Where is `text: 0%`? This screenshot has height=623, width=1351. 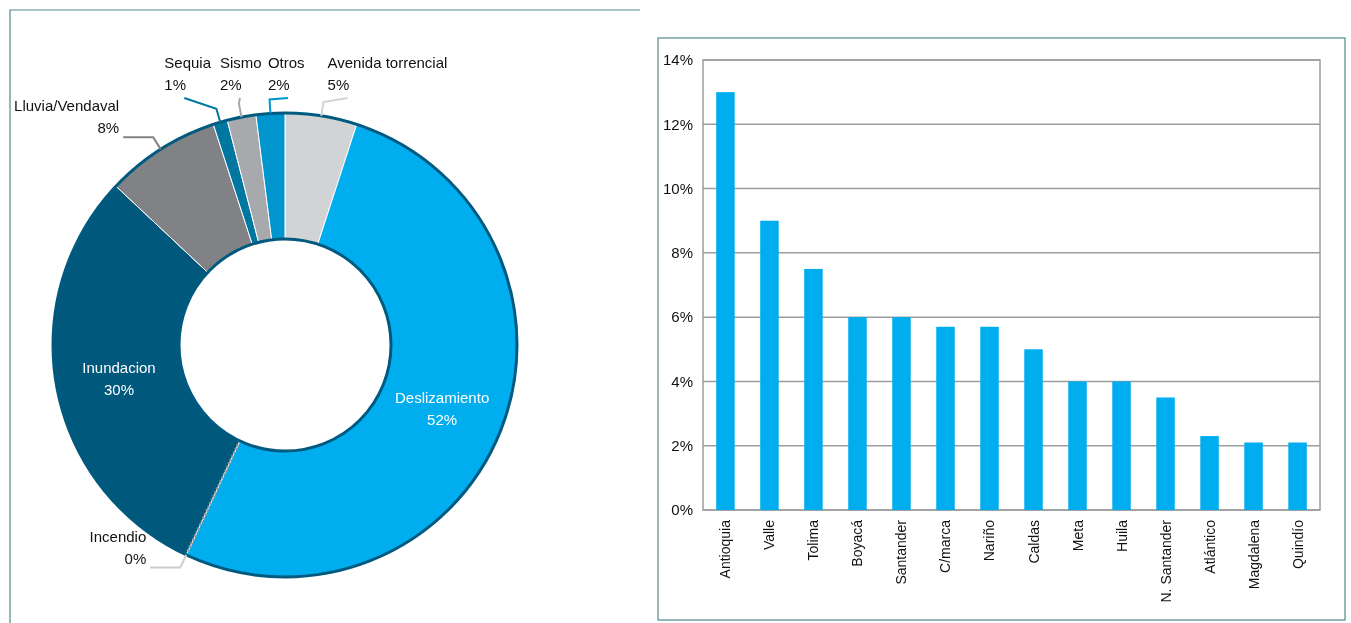 text: 0% is located at coordinates (135, 558).